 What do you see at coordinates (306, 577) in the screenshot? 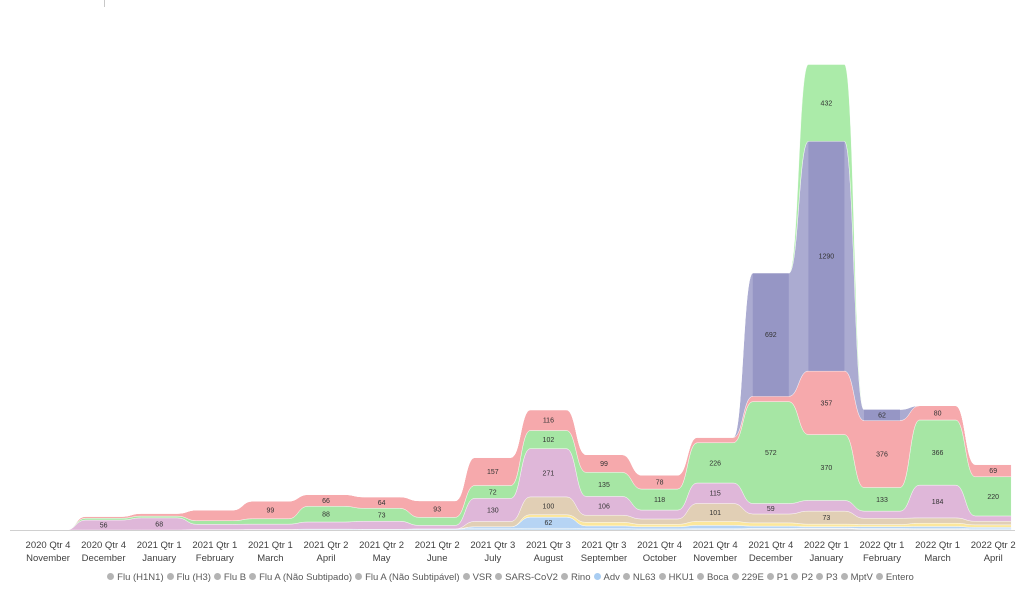
I see `legend-label: Flu A (Não Subtipado)` at bounding box center [306, 577].